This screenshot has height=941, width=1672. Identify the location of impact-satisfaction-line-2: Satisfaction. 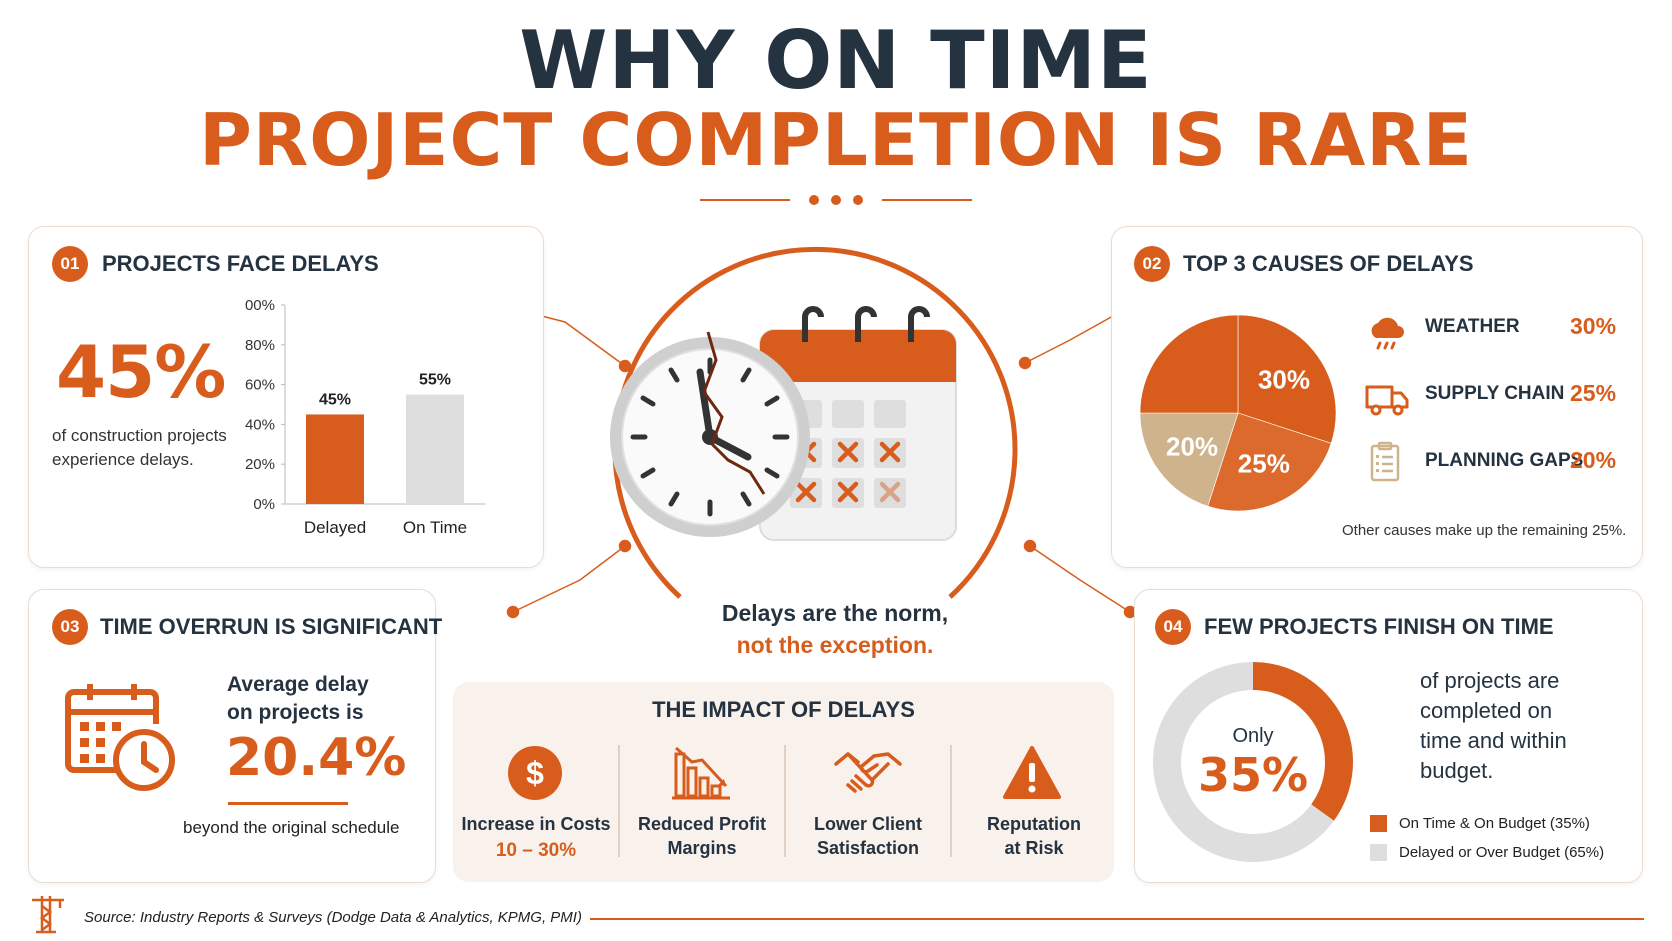
(868, 848).